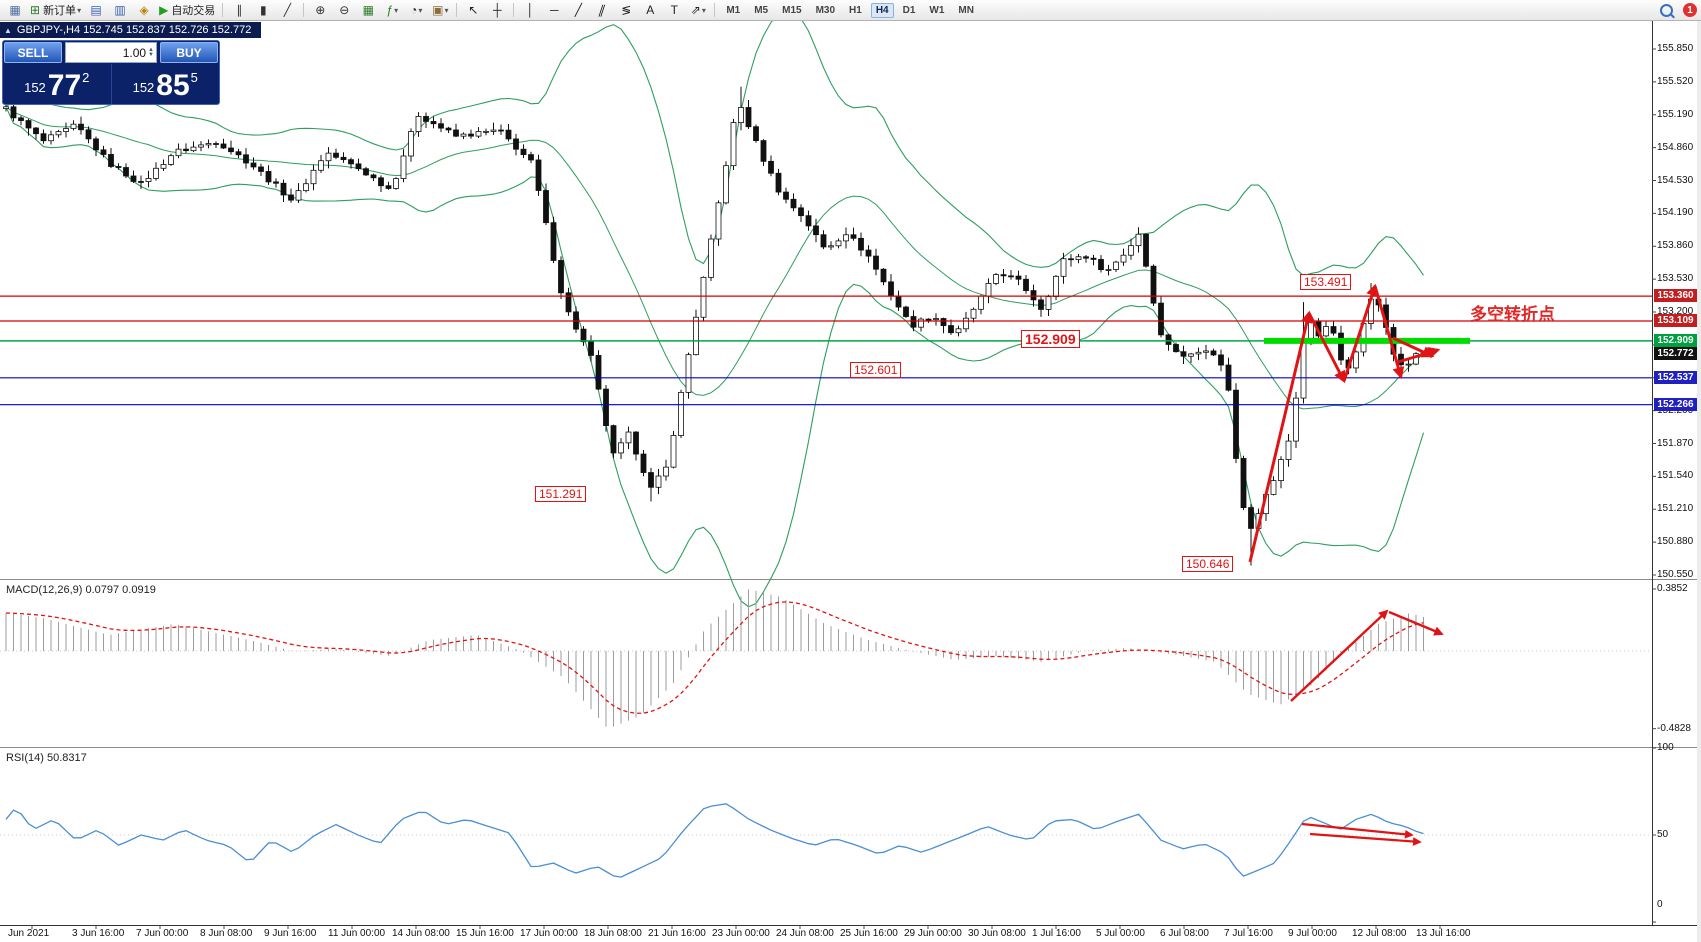 Image resolution: width=1701 pixels, height=942 pixels. What do you see at coordinates (1675, 340) in the screenshot?
I see `price-badge: 152.909` at bounding box center [1675, 340].